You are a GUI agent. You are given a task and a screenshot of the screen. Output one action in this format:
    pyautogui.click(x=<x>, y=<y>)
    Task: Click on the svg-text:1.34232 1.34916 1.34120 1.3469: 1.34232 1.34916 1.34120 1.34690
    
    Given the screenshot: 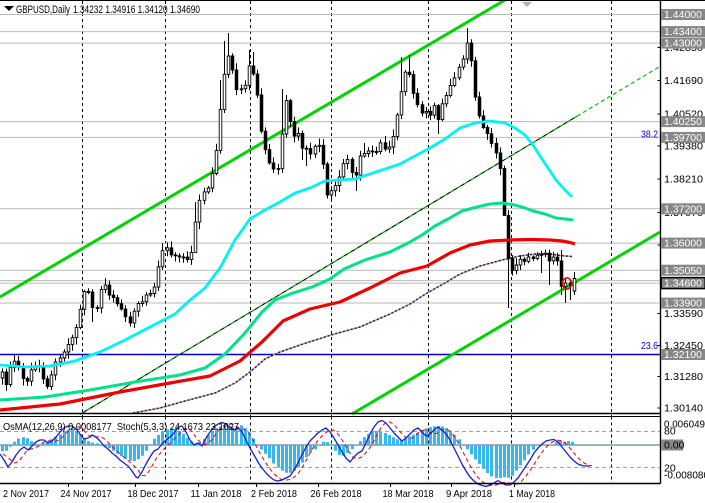 What is the action you would take?
    pyautogui.click(x=136, y=10)
    